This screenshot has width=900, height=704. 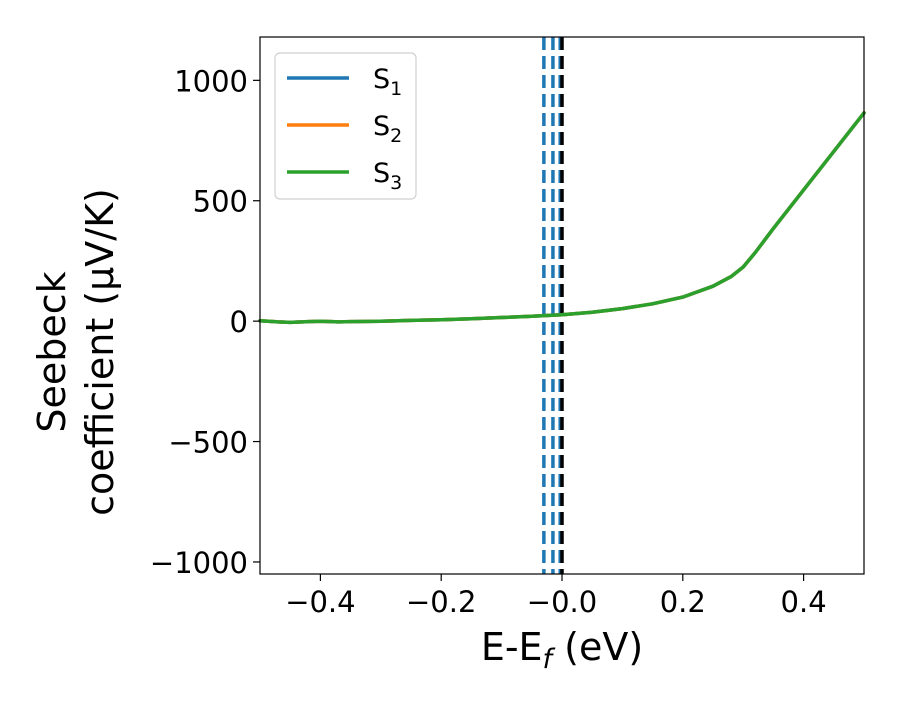 I want to click on y-tick-label: −500, so click(x=208, y=443).